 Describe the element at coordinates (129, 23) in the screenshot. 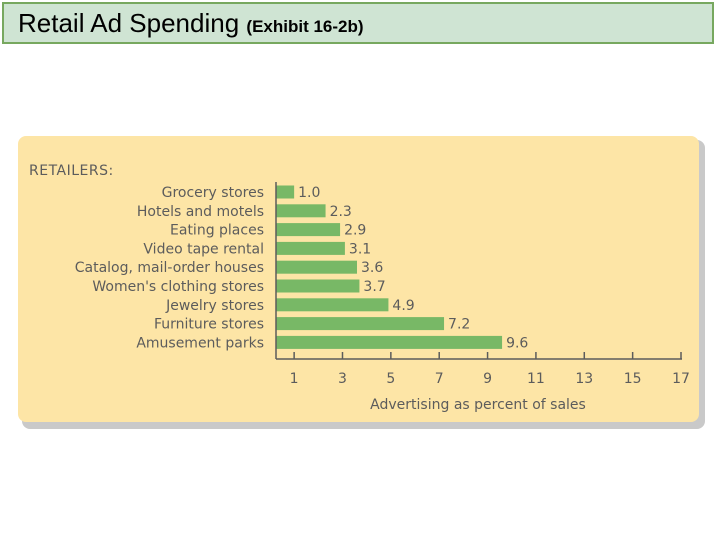

I see `slide-title-main: Retail Ad Spending` at that location.